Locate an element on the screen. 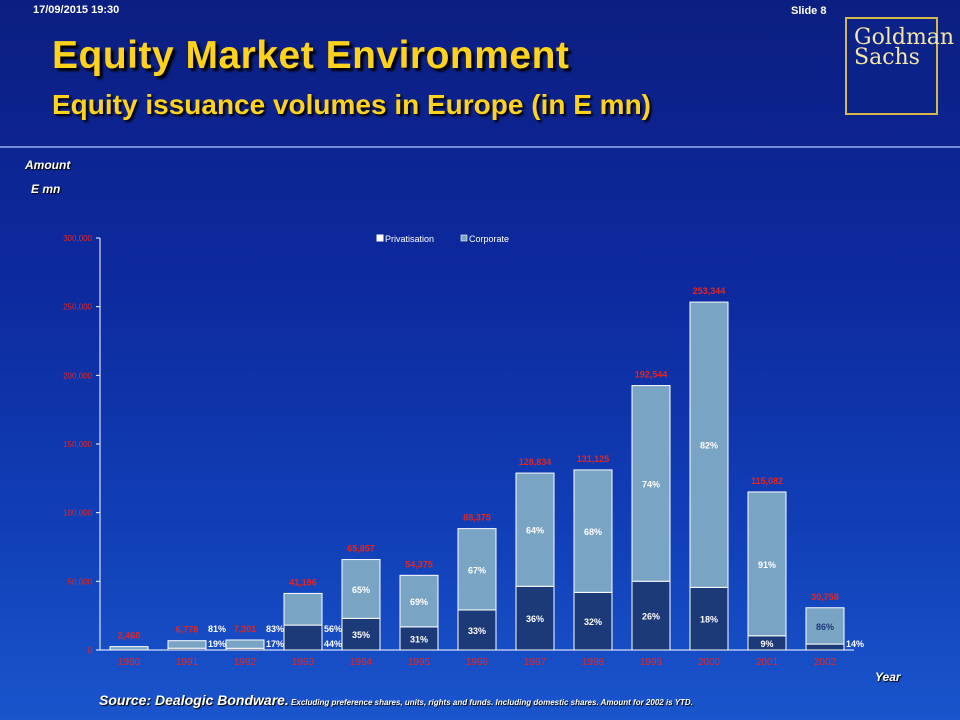  total-data-label: 253,344 is located at coordinates (709, 291).